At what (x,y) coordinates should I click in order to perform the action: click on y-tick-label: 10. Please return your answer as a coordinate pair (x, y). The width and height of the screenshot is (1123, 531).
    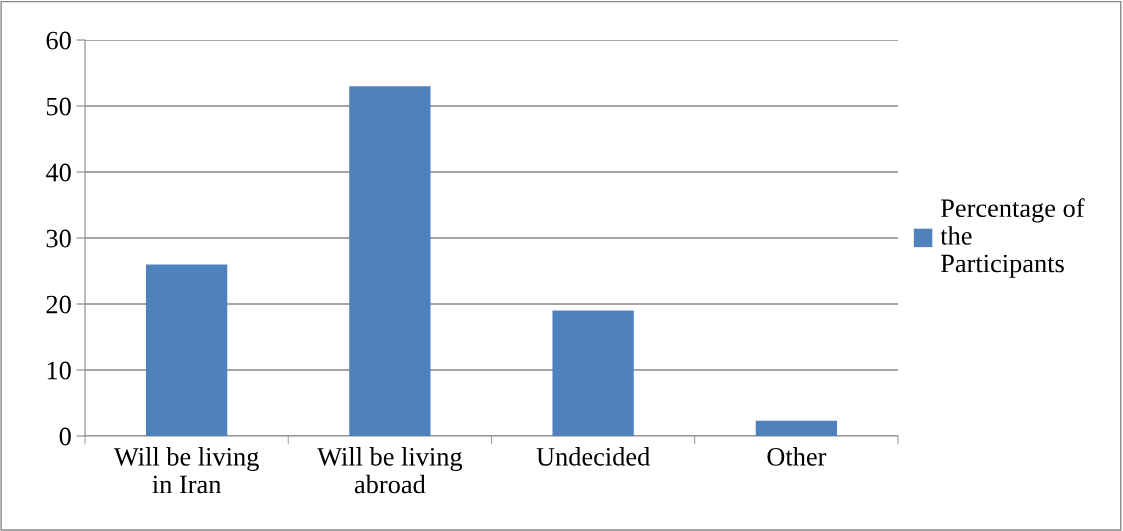
    Looking at the image, I should click on (59, 370).